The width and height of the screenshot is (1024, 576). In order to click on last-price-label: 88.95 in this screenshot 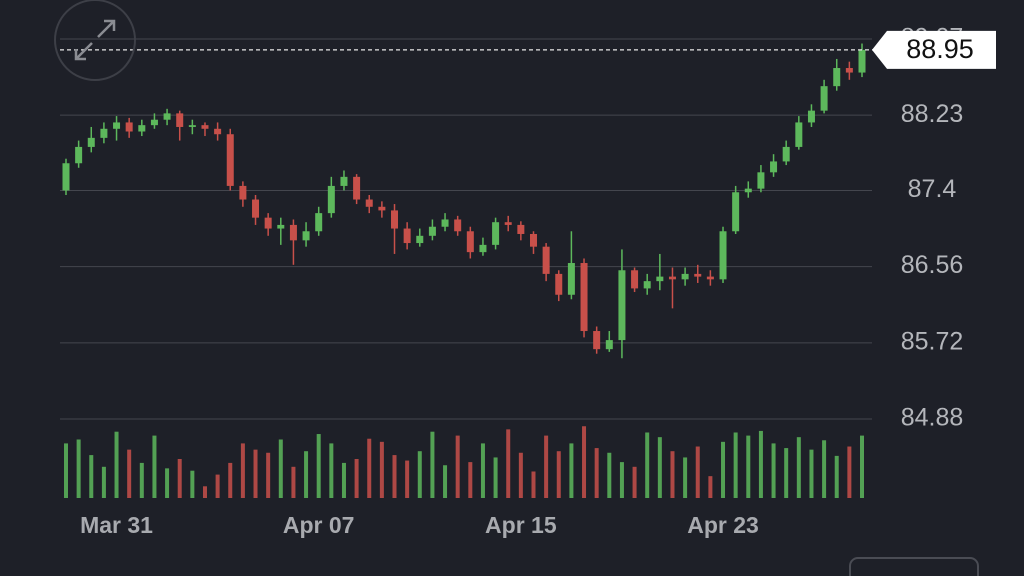, I will do `click(940, 49)`.